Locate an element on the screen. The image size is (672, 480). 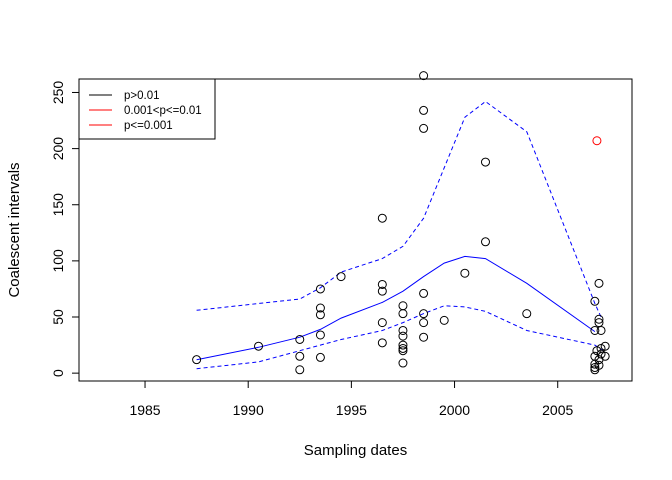
x-tick-label: 2000 is located at coordinates (454, 410).